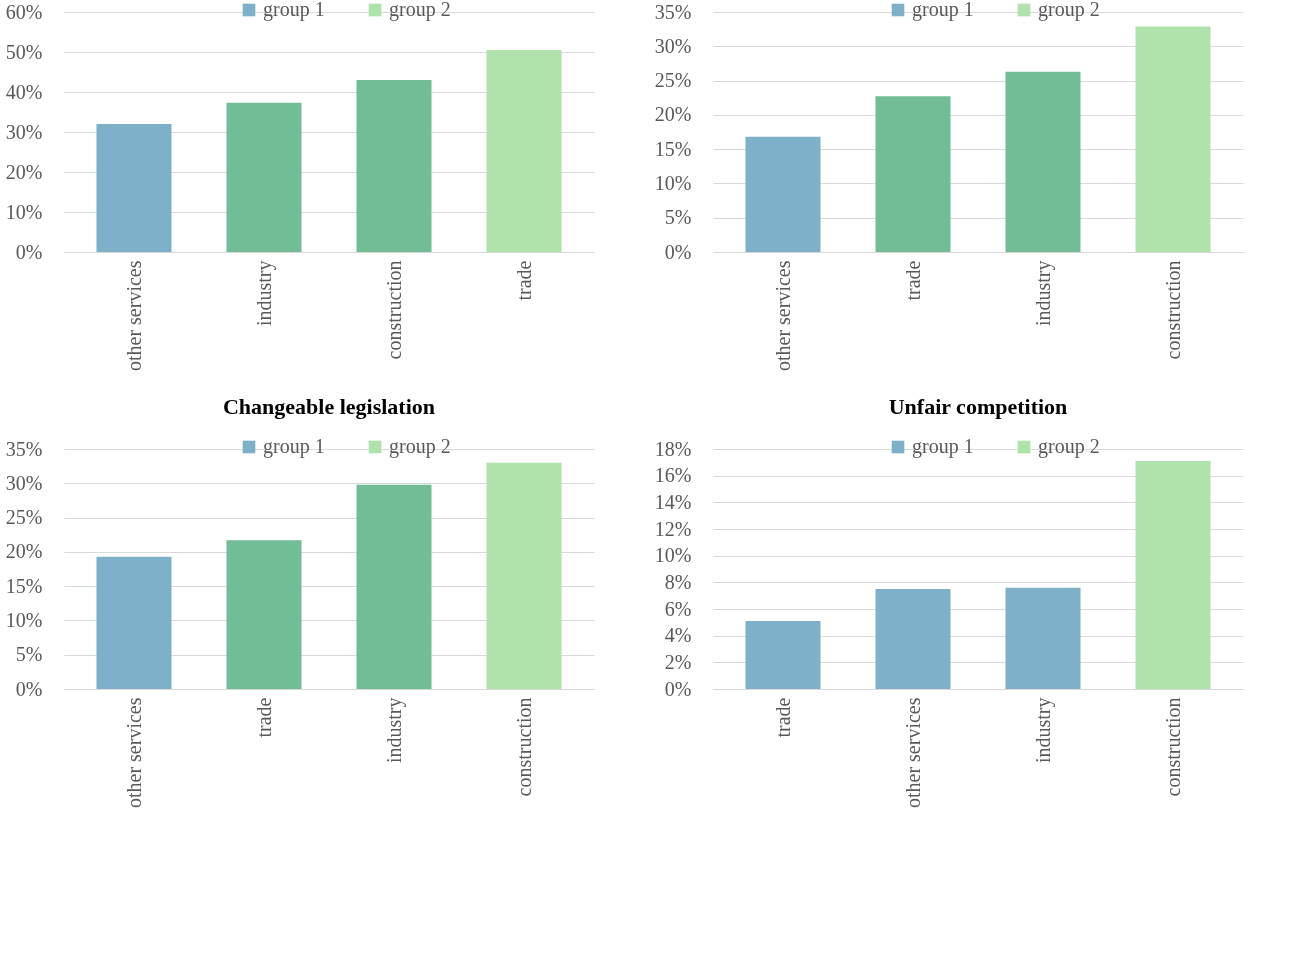 This screenshot has width=1295, height=955. I want to click on y-tick-label: 18%, so click(673, 448).